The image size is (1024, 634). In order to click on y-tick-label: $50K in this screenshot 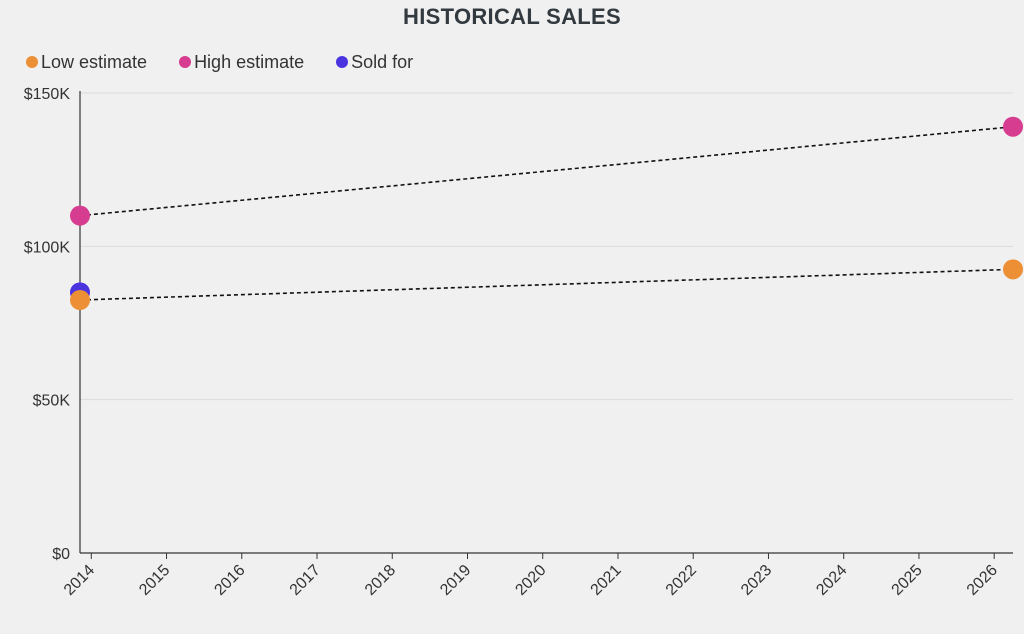, I will do `click(52, 401)`.